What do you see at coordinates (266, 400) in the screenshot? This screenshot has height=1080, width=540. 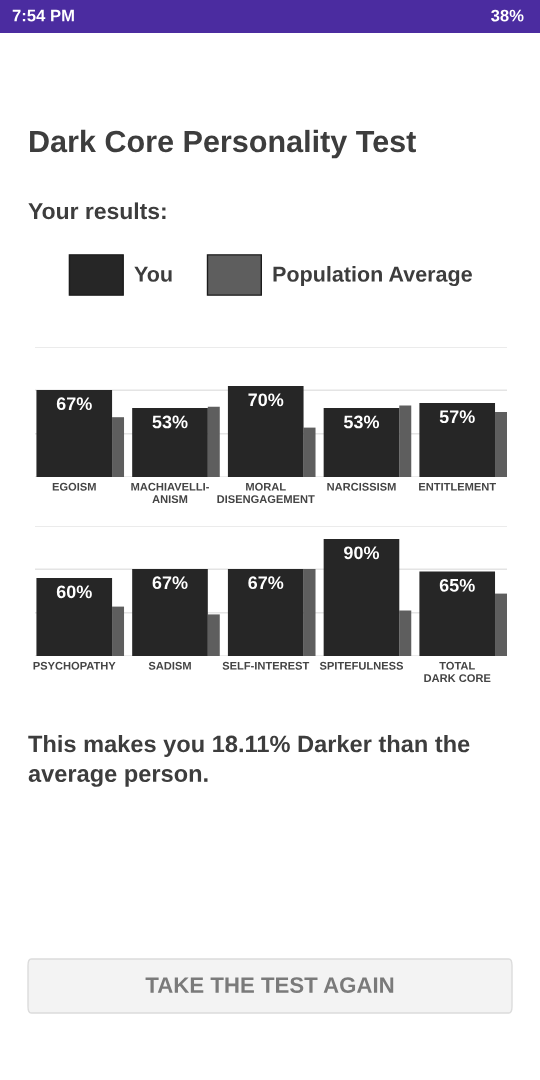 I see `data-label: 70%` at bounding box center [266, 400].